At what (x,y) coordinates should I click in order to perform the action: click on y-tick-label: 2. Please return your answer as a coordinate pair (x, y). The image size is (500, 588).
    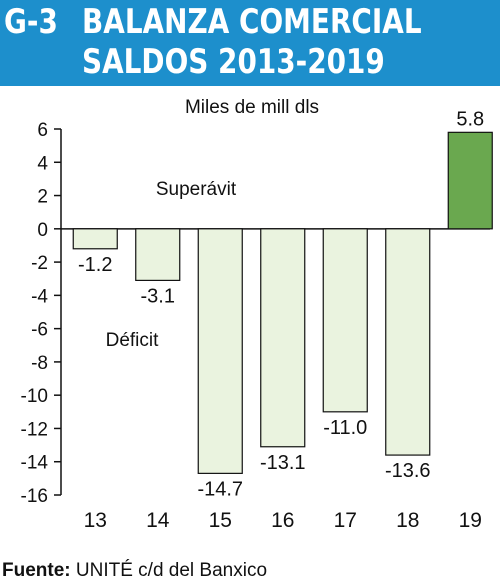
    Looking at the image, I should click on (42, 197).